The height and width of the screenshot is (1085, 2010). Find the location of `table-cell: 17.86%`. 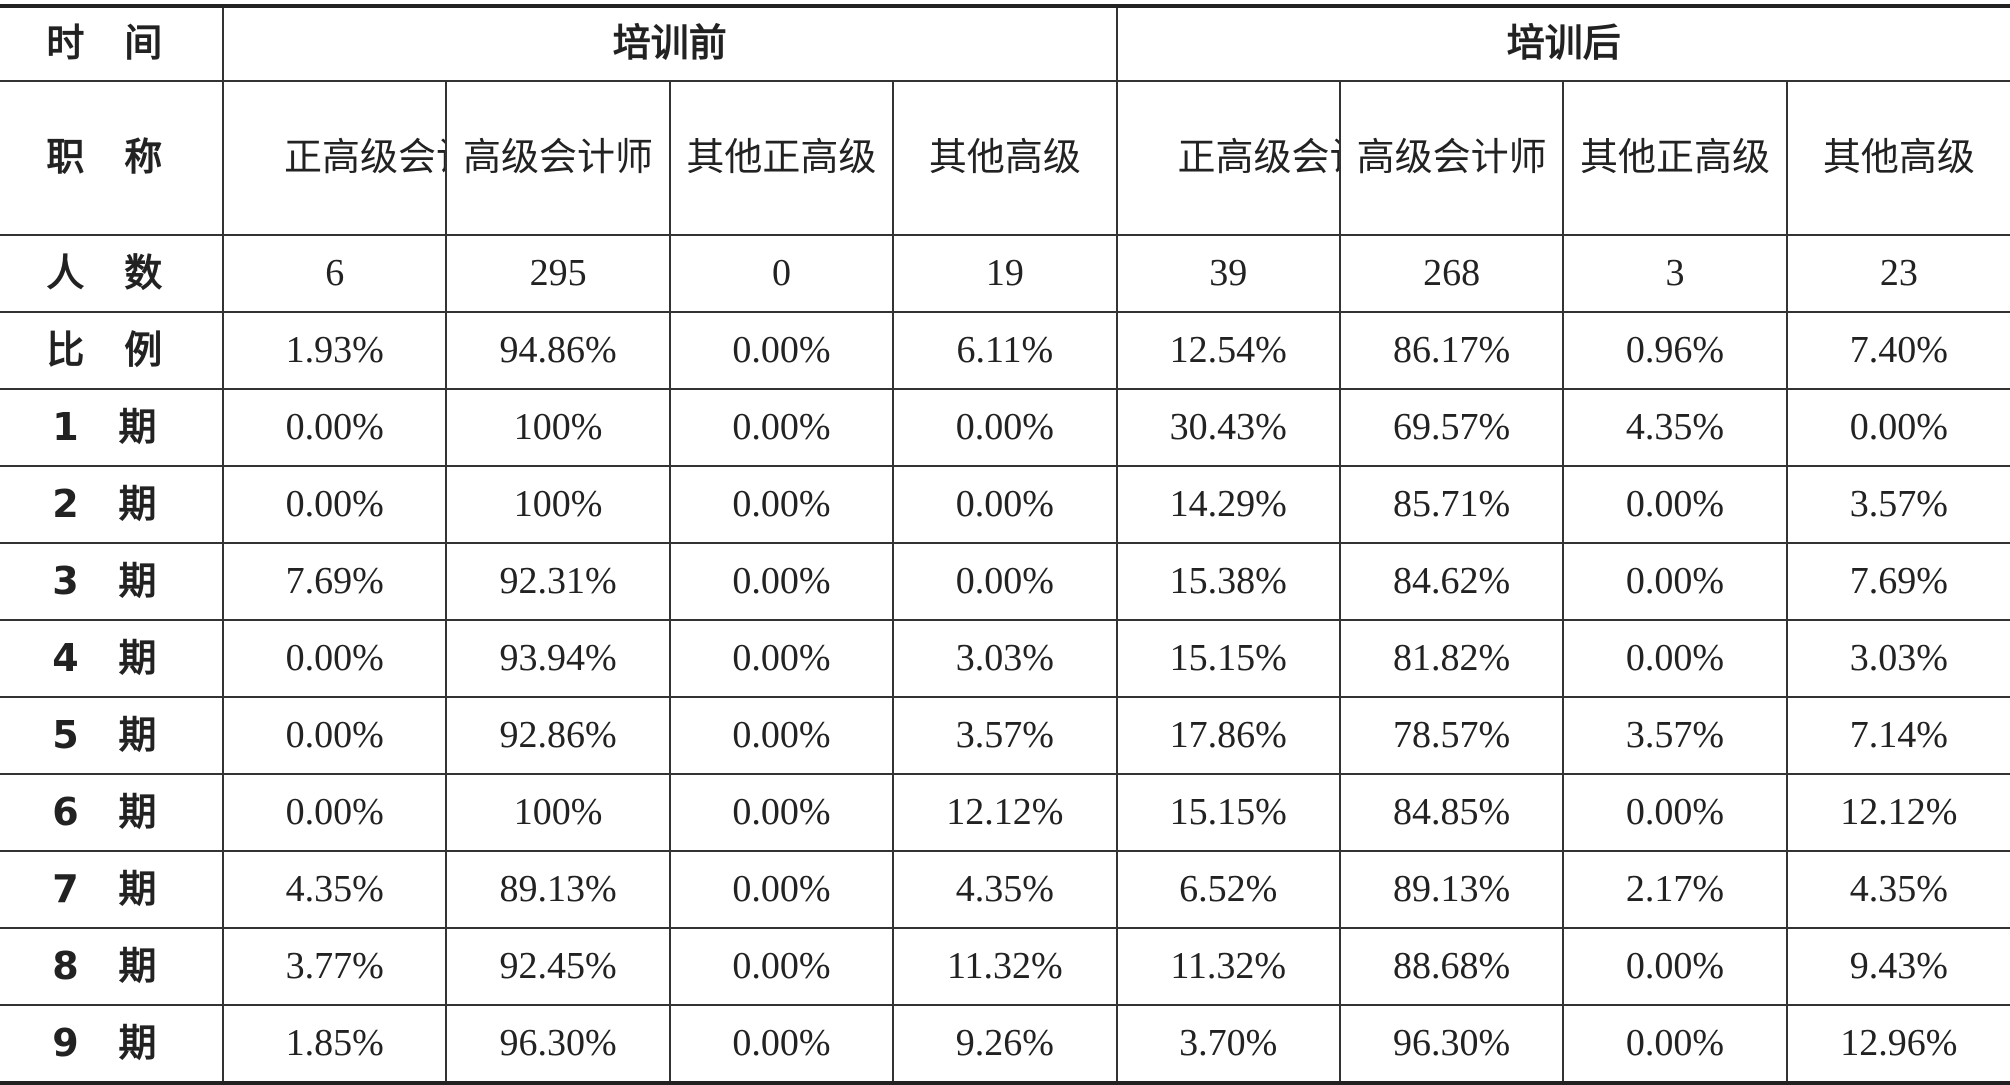

table-cell: 17.86% is located at coordinates (1227, 735).